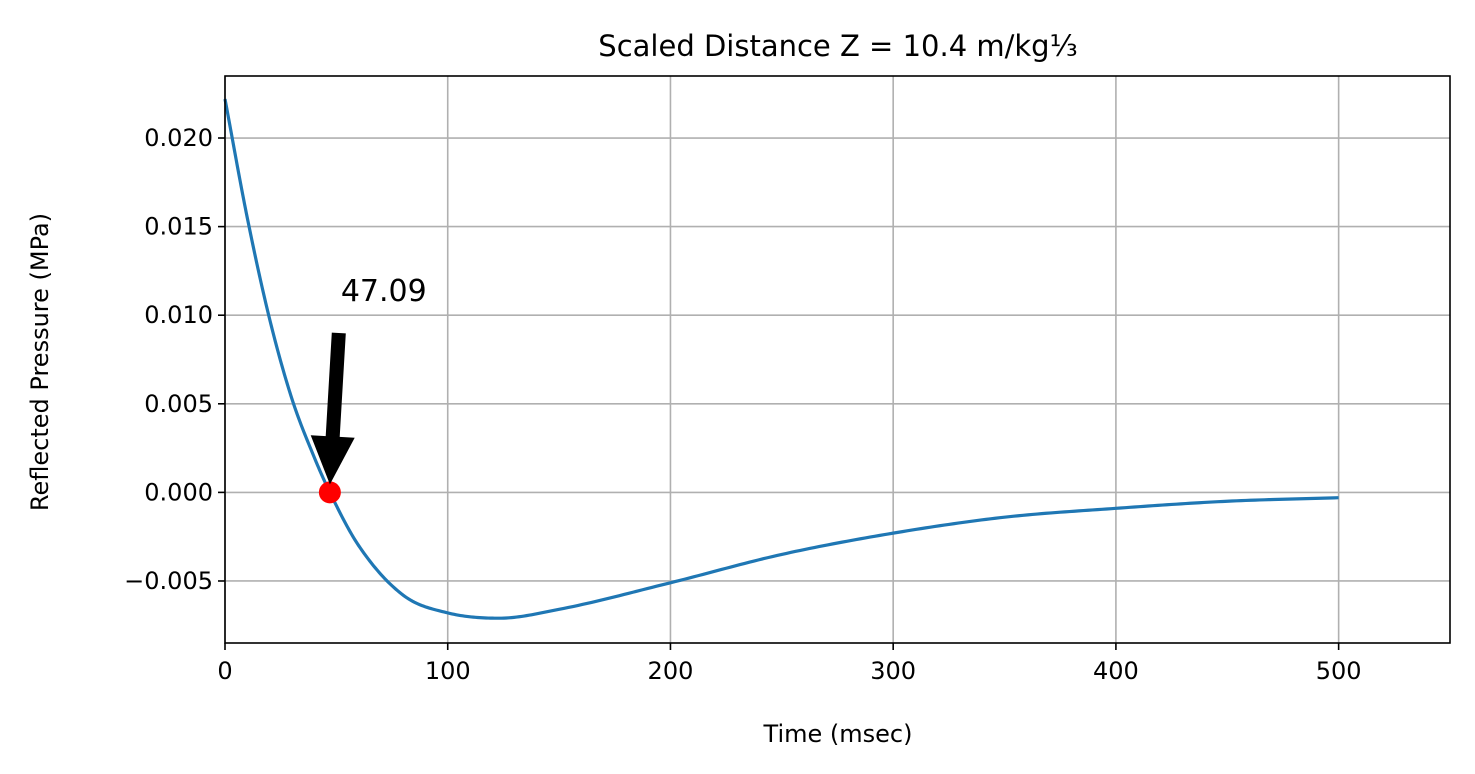 The width and height of the screenshot is (1475, 774). What do you see at coordinates (838, 734) in the screenshot?
I see `x-axis-label: Time (msec)` at bounding box center [838, 734].